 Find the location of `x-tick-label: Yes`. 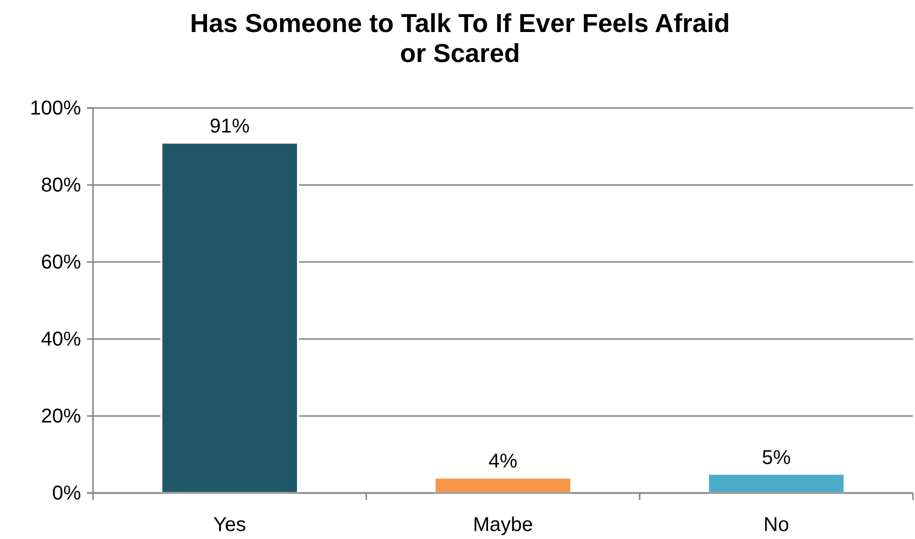

x-tick-label: Yes is located at coordinates (229, 525).